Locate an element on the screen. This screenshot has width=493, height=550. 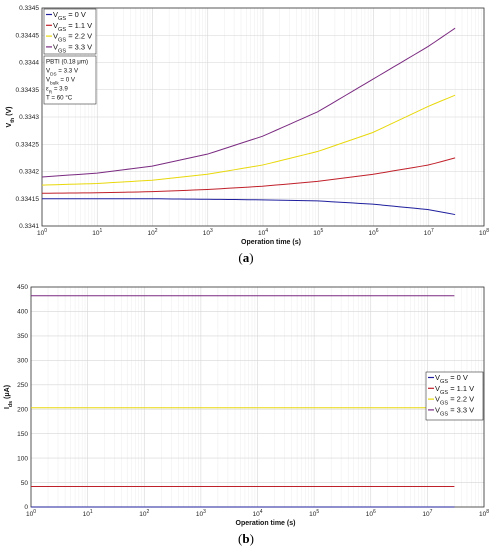
figure-caption: (b) is located at coordinates (246, 538).